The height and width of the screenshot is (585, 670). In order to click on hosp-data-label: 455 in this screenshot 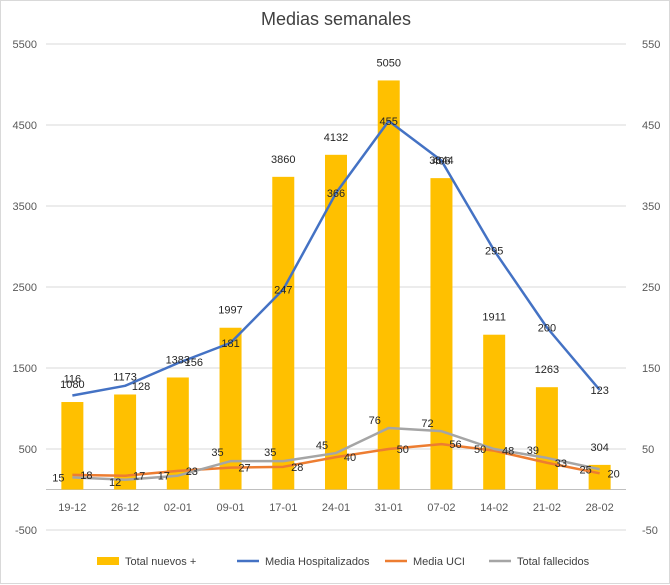, I will do `click(389, 122)`.